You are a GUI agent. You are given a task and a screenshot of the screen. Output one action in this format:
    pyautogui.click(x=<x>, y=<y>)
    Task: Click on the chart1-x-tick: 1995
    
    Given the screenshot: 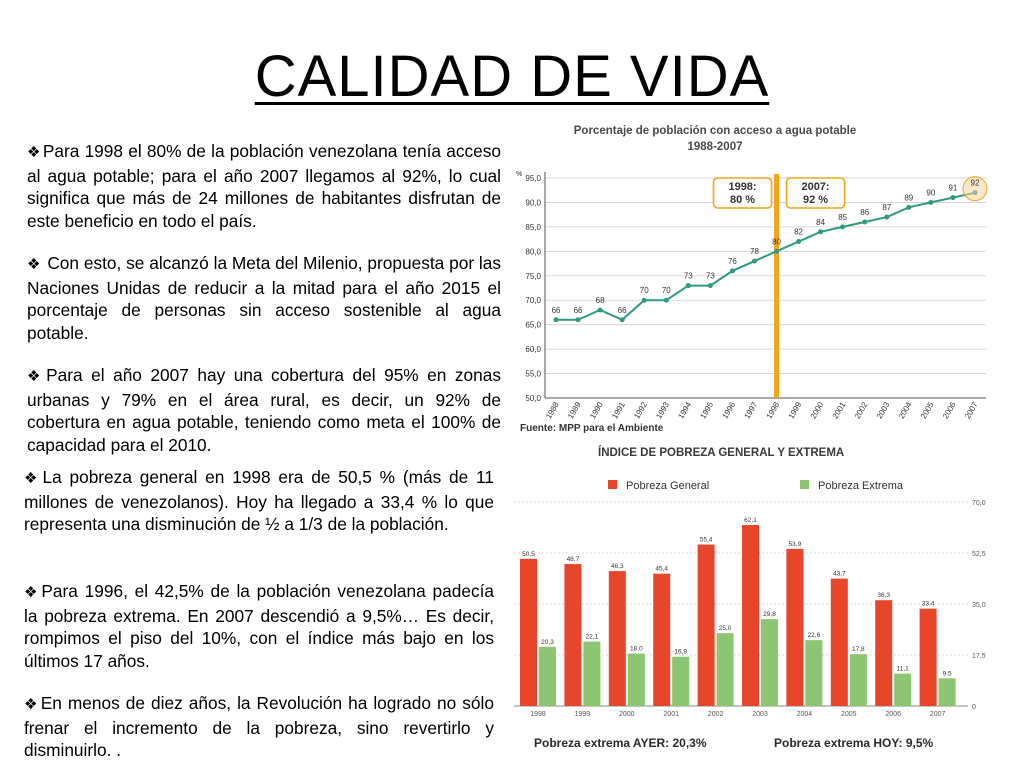 What is the action you would take?
    pyautogui.click(x=706, y=410)
    